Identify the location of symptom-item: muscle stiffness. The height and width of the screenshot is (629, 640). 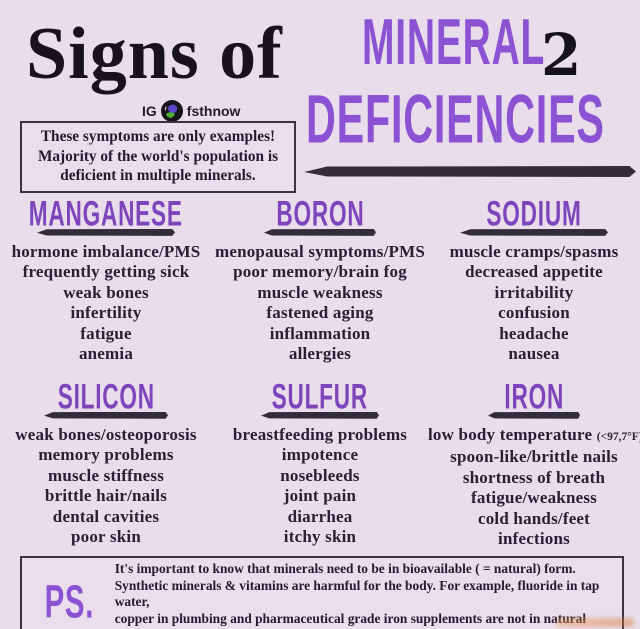
(106, 475).